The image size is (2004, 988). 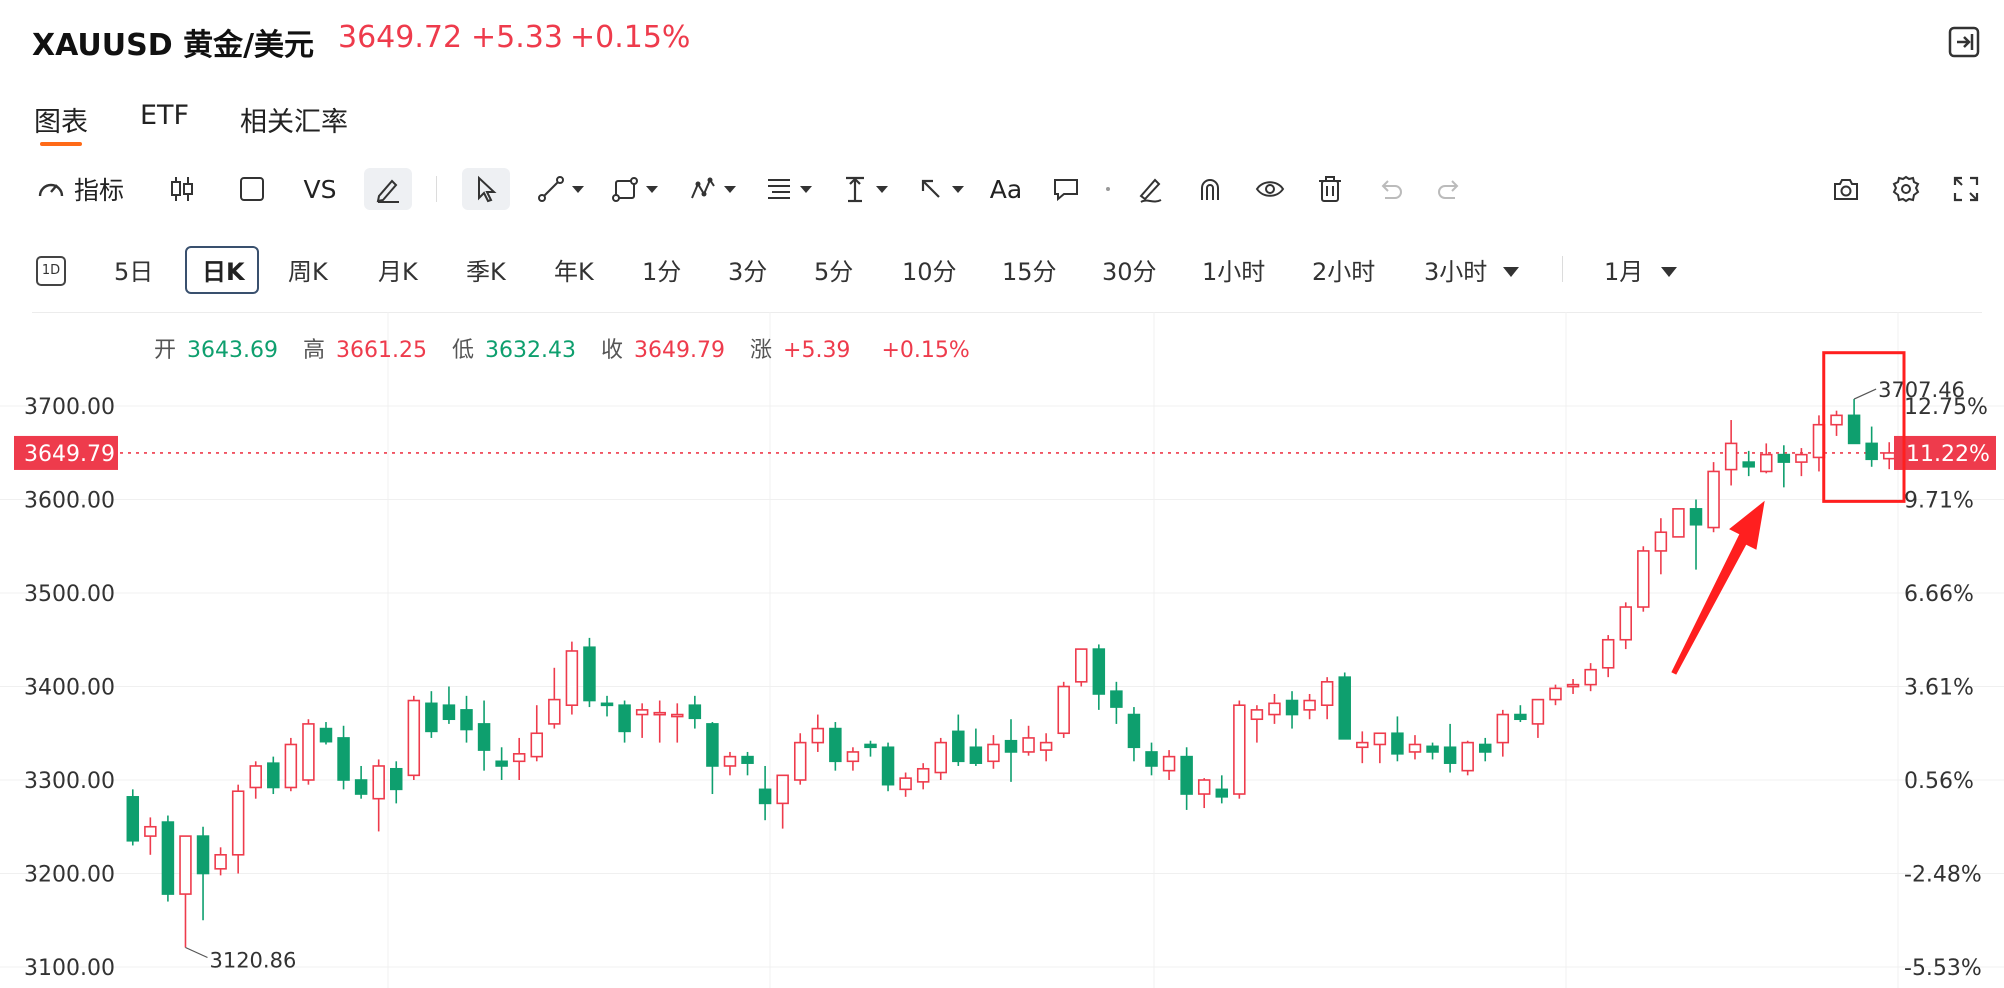 I want to click on brush-tool-button, so click(x=1150, y=189).